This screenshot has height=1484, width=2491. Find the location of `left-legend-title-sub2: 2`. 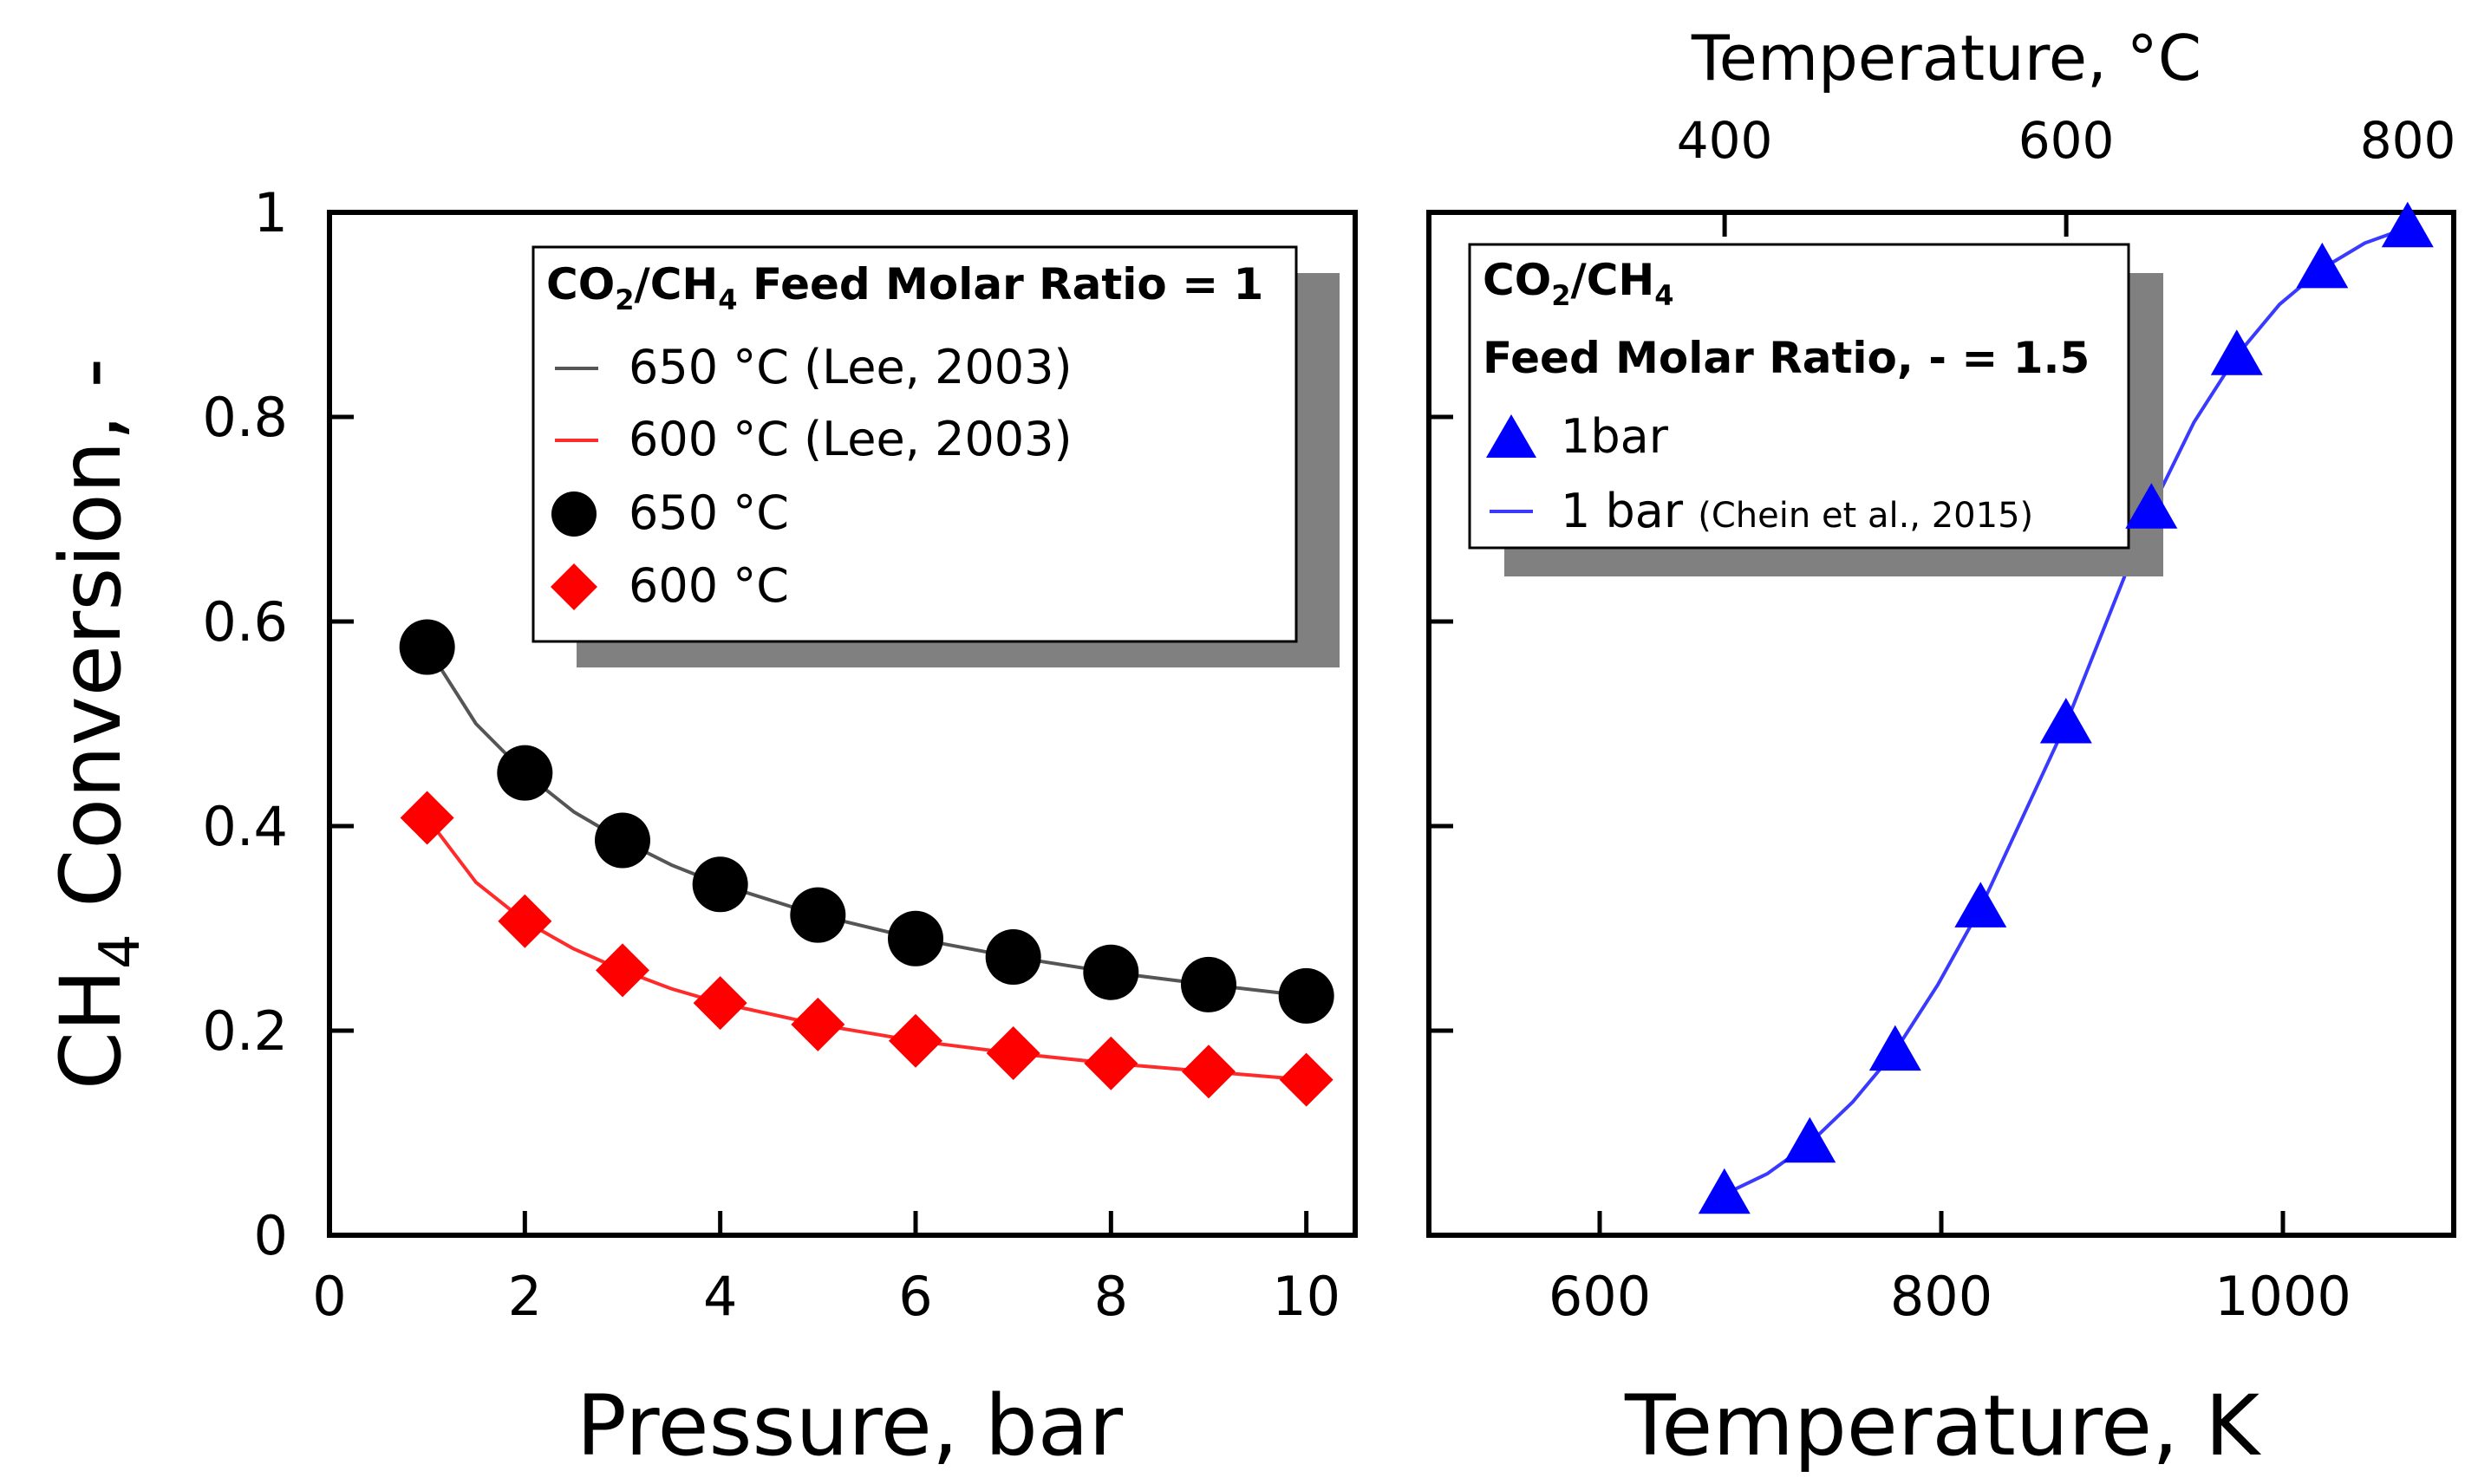

left-legend-title-sub2: 2 is located at coordinates (624, 299).